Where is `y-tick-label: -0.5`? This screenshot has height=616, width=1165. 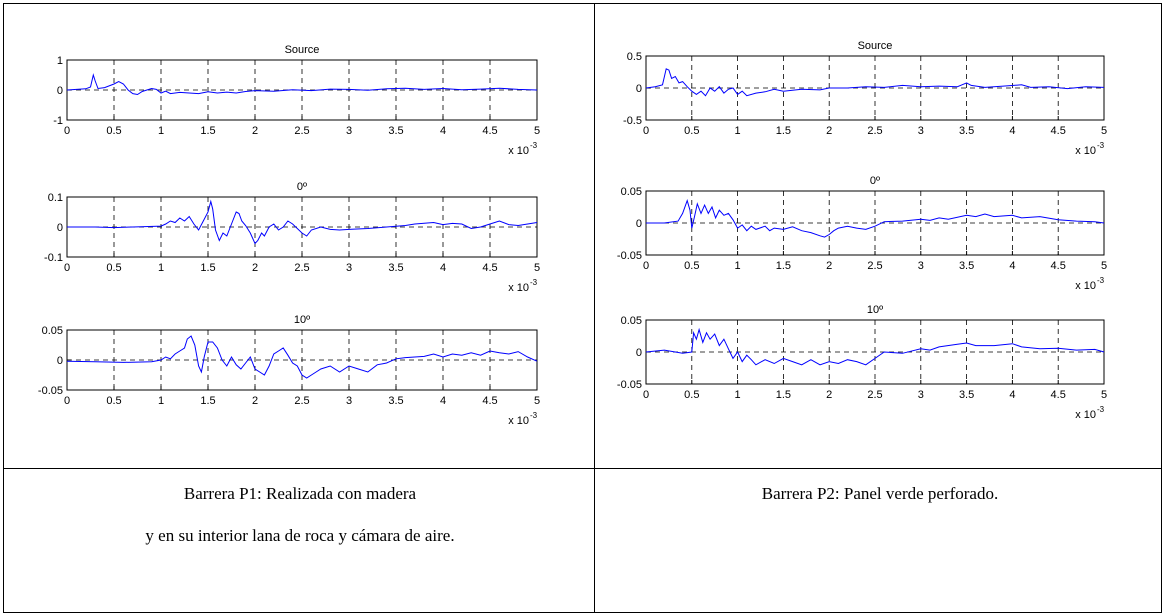 y-tick-label: -0.5 is located at coordinates (632, 121).